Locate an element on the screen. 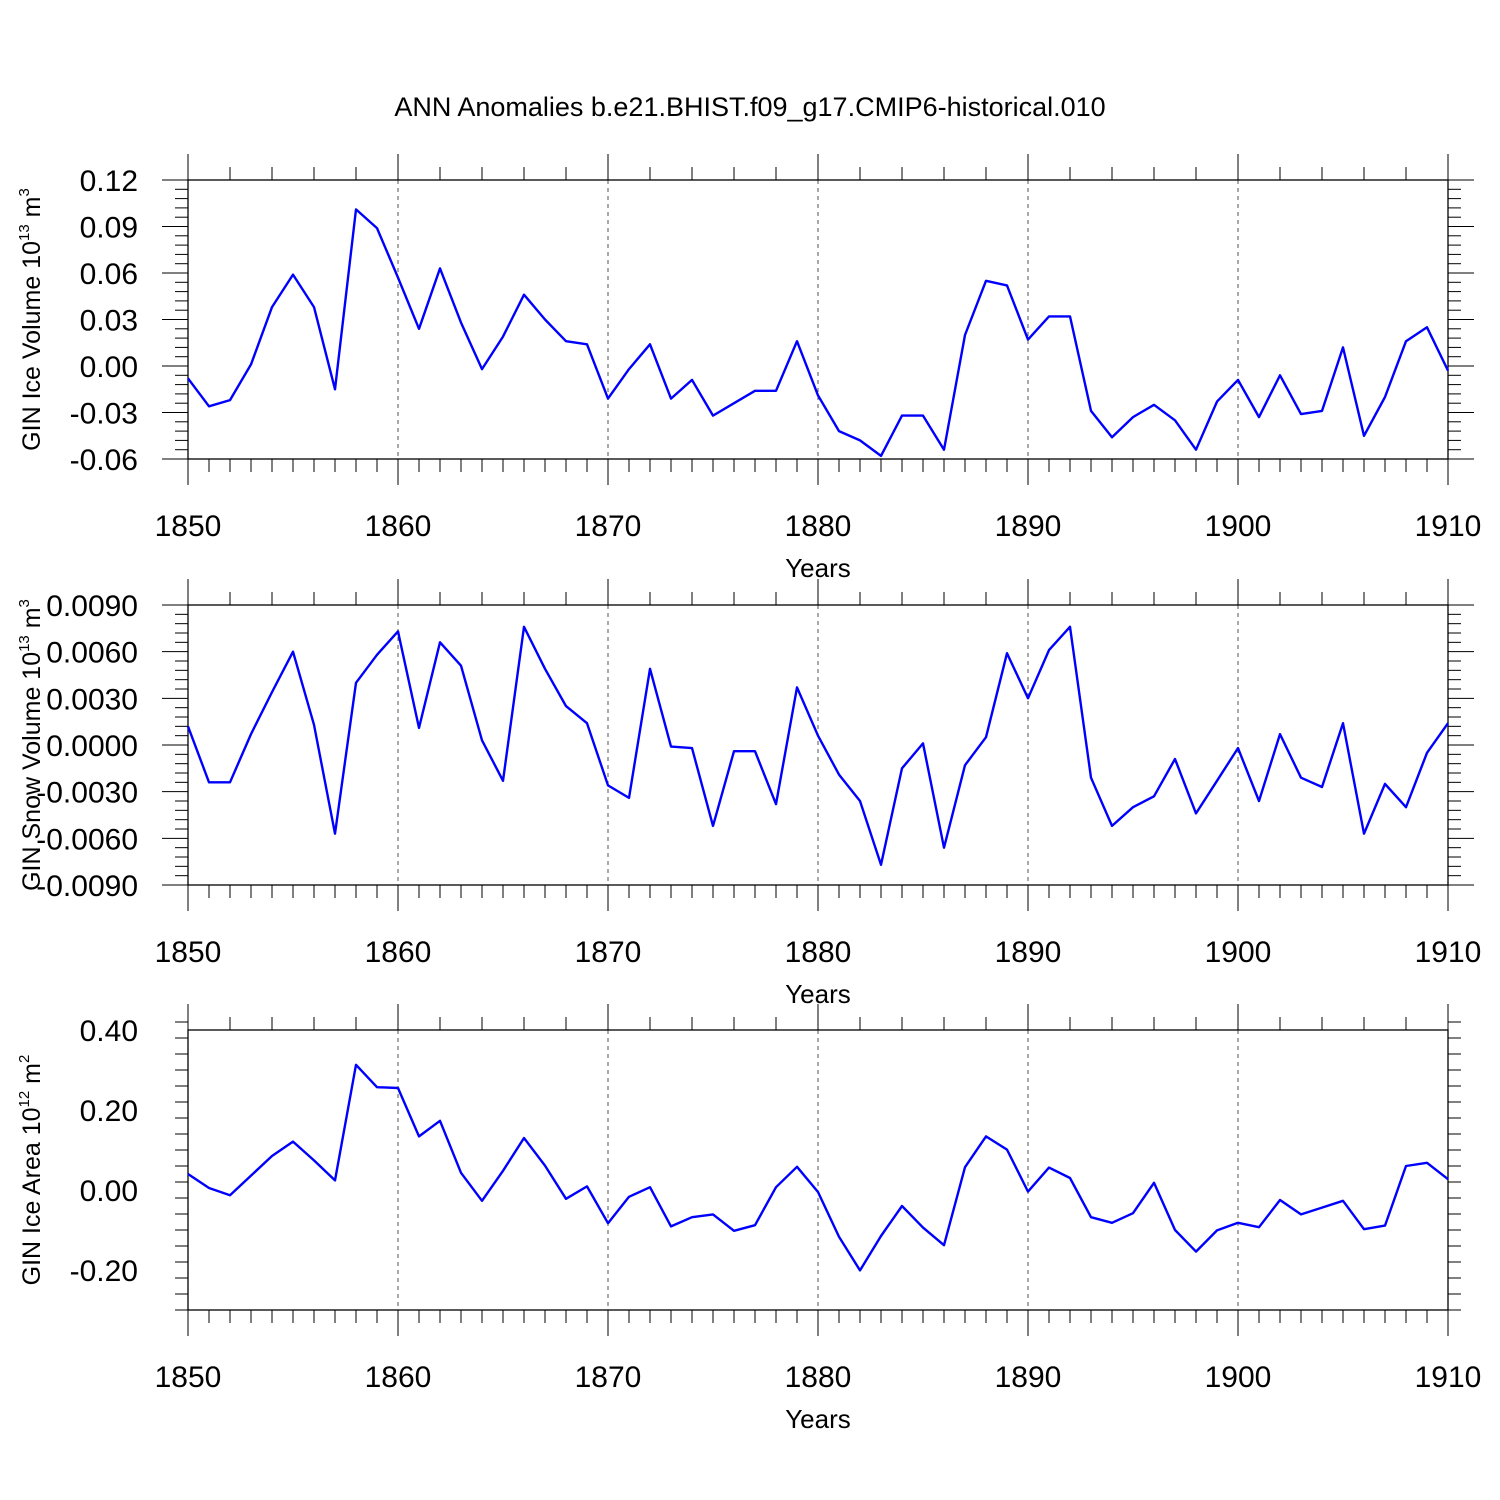  y-tick-label: 0.0060 is located at coordinates (92, 653).